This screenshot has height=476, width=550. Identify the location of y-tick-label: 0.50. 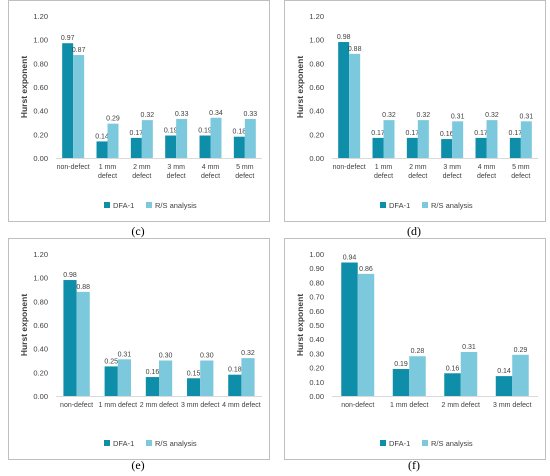
(316, 325).